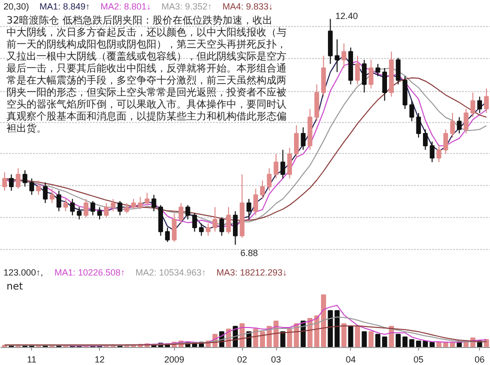 The image size is (490, 365). I want to click on text: MA2: 10534.963↑, so click(171, 273).